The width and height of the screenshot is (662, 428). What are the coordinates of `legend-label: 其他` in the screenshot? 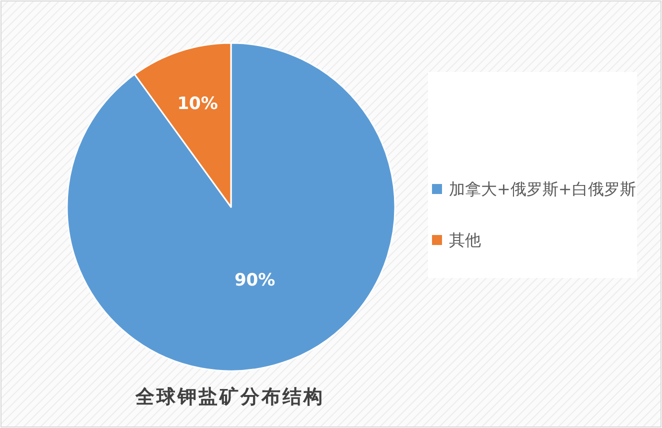 It's located at (465, 240).